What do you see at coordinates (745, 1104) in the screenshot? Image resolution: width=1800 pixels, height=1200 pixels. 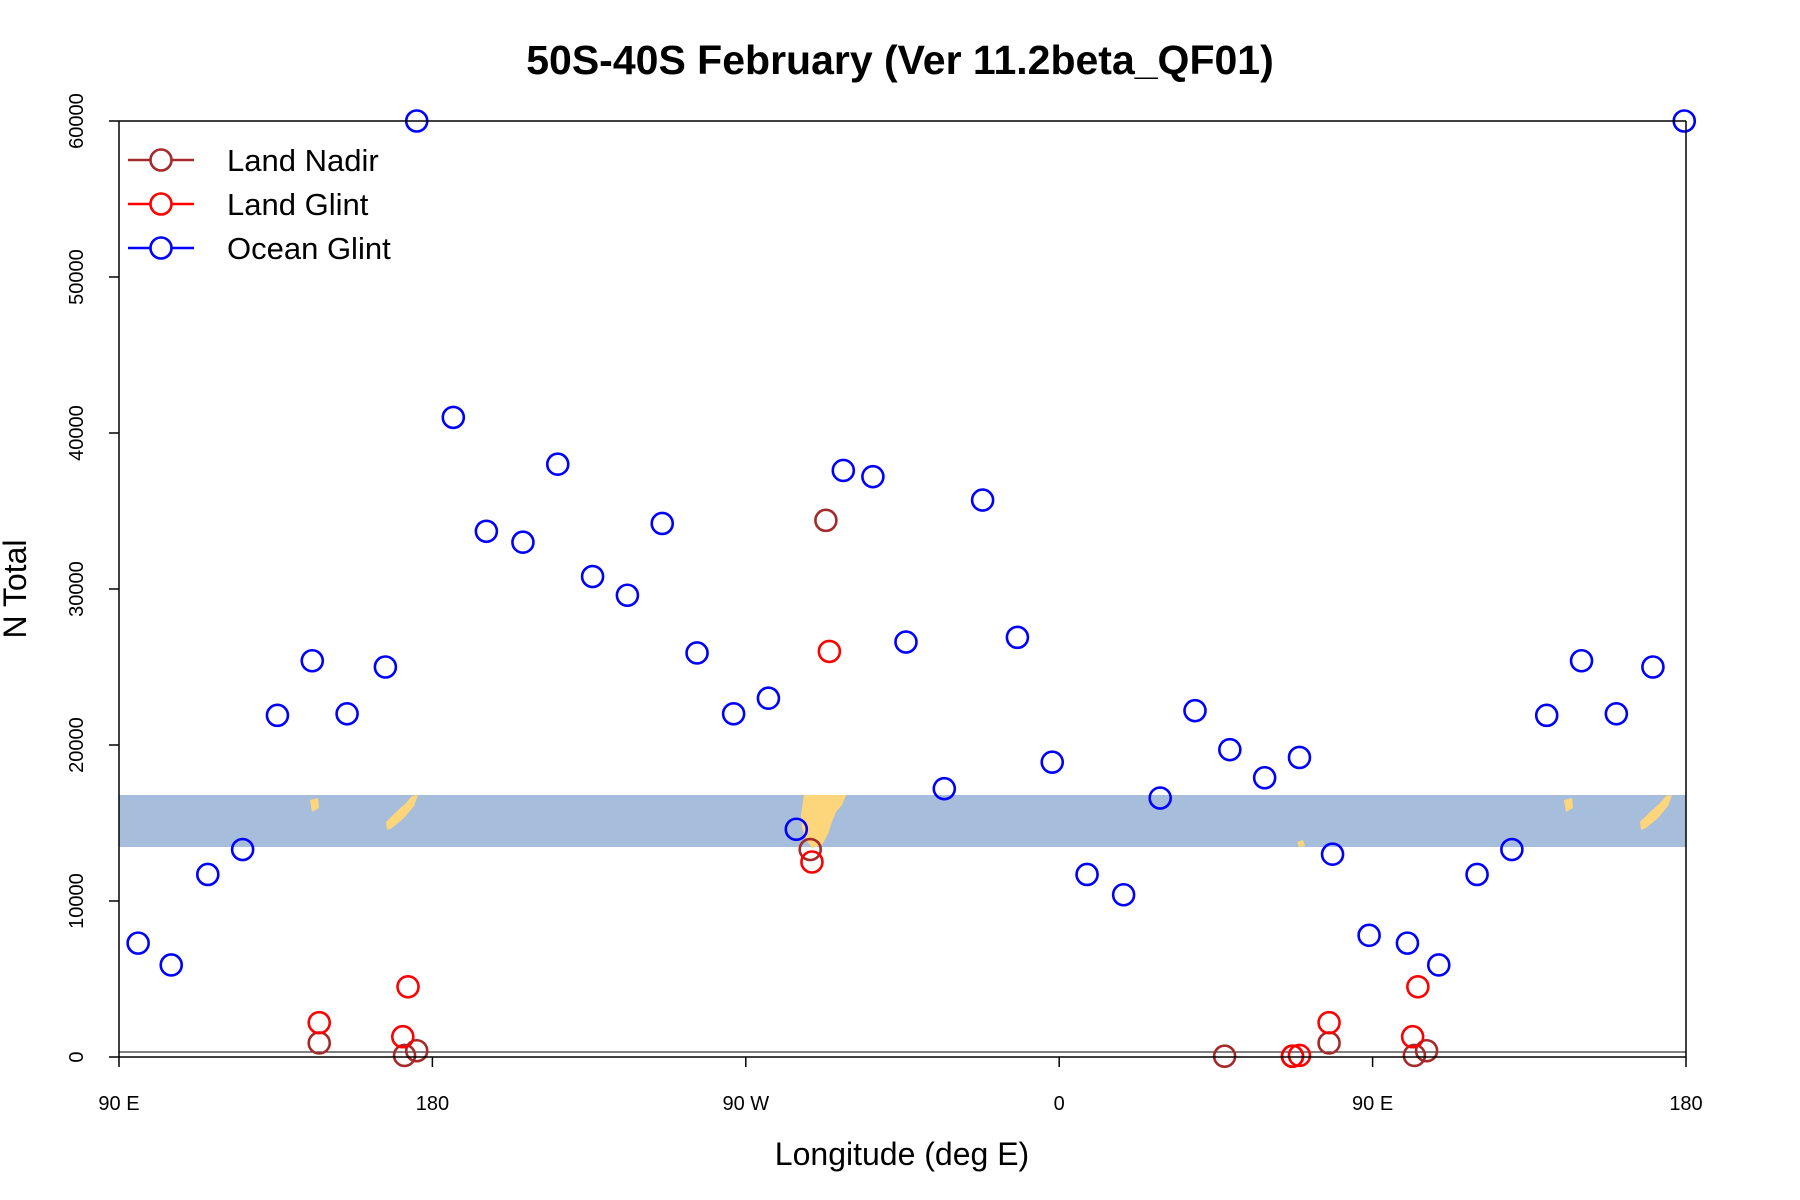 I see `x-tick-label: 90 W` at bounding box center [745, 1104].